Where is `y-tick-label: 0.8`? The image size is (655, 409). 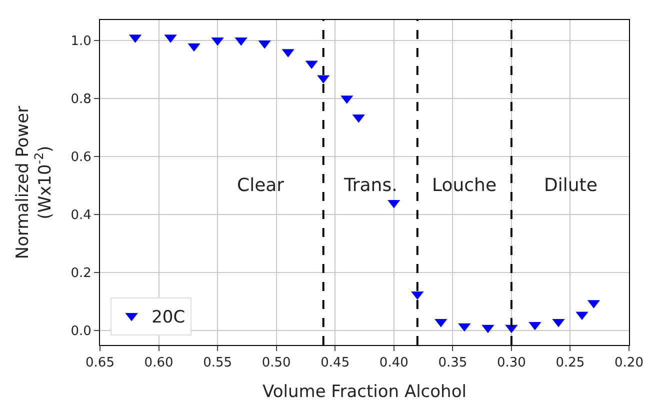 y-tick-label: 0.8 is located at coordinates (81, 99).